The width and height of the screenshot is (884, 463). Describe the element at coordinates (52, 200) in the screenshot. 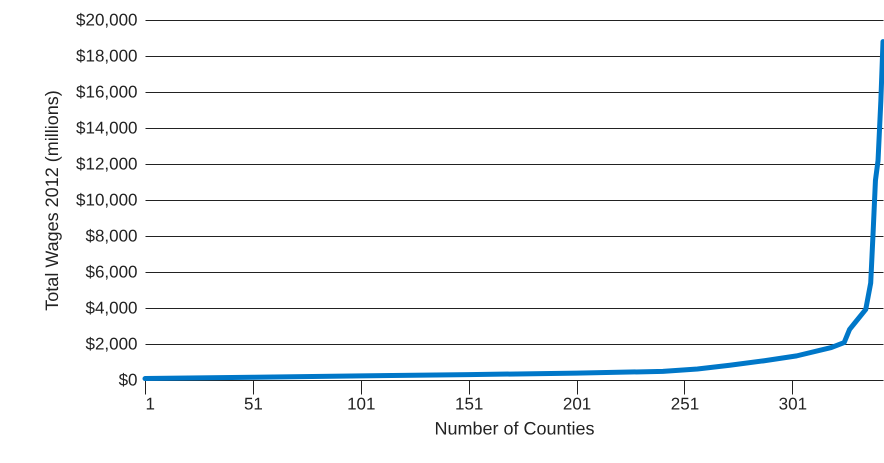

I see `y-axis-title: Total Wages 2012 (millions)` at that location.